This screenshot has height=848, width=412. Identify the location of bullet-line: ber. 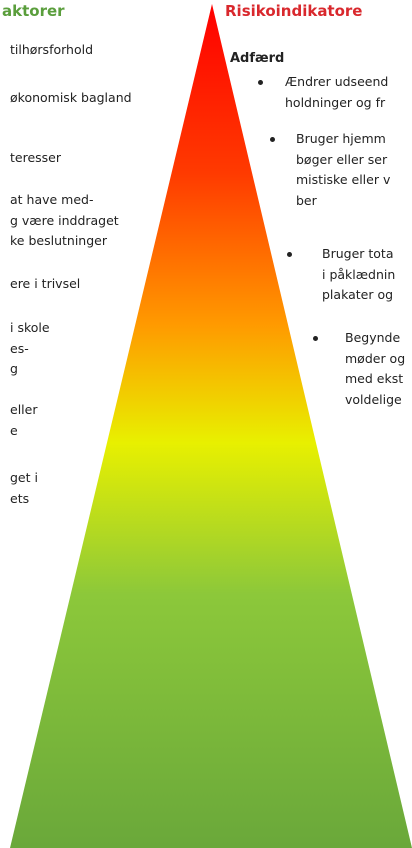
(306, 200).